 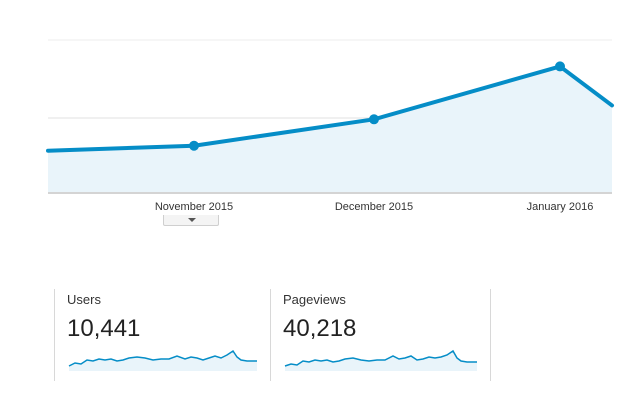 I want to click on pageviews-sparkline, so click(x=380, y=360).